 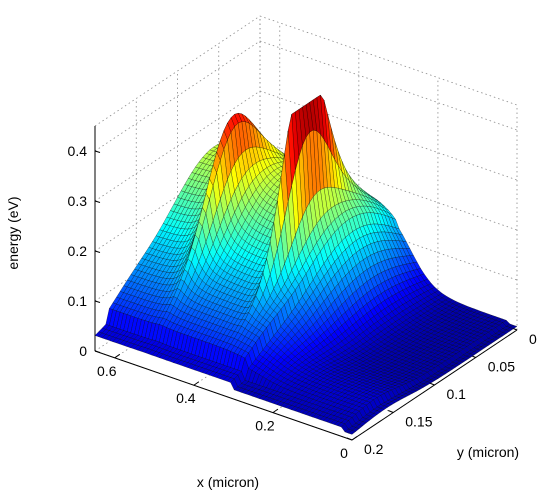 I want to click on x-tick-label: 0.4, so click(x=186, y=398).